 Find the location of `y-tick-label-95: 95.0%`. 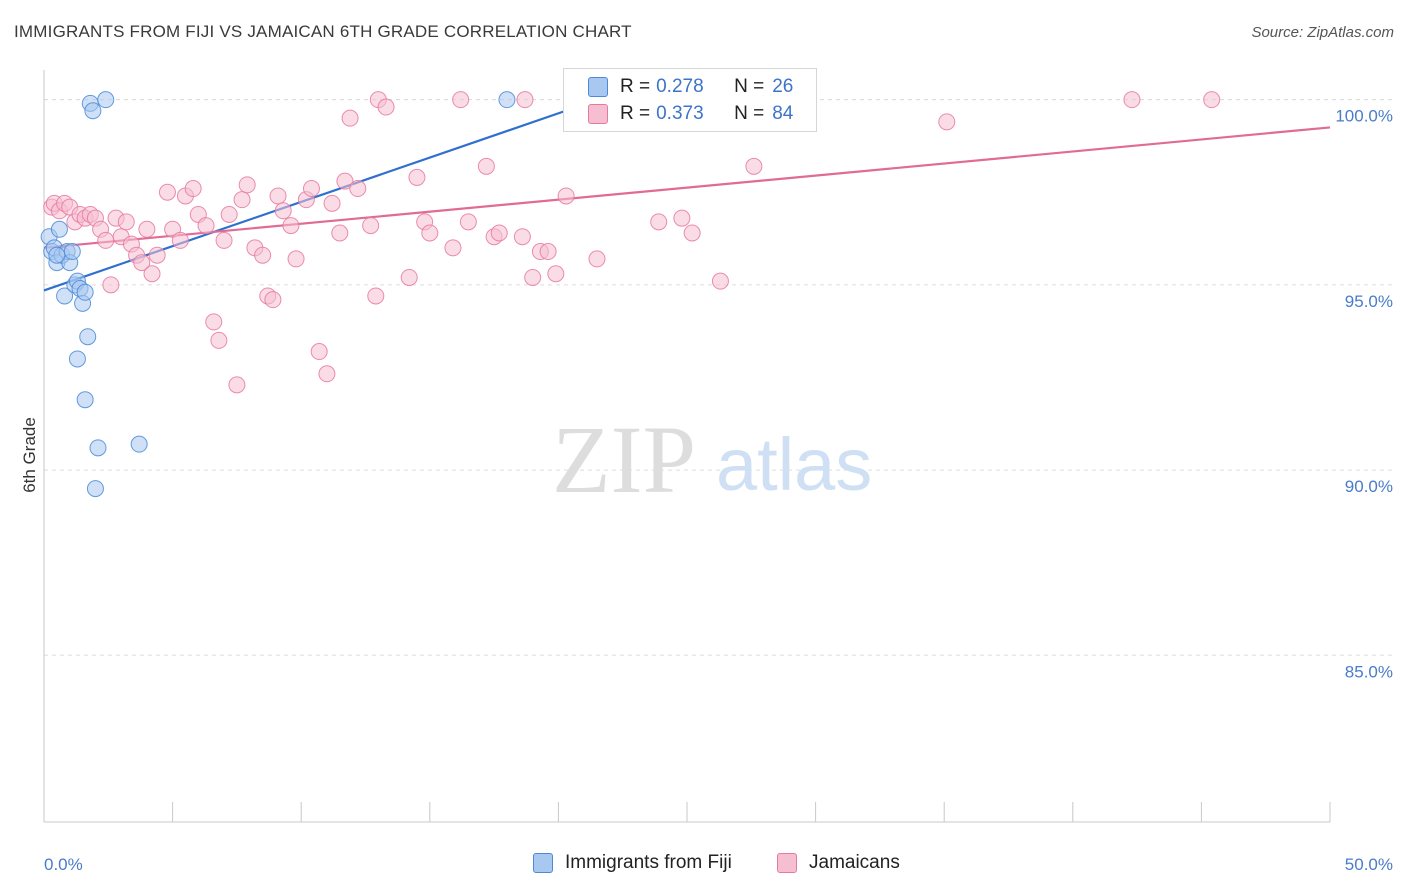

y-tick-label-95: 95.0% is located at coordinates (1369, 301).